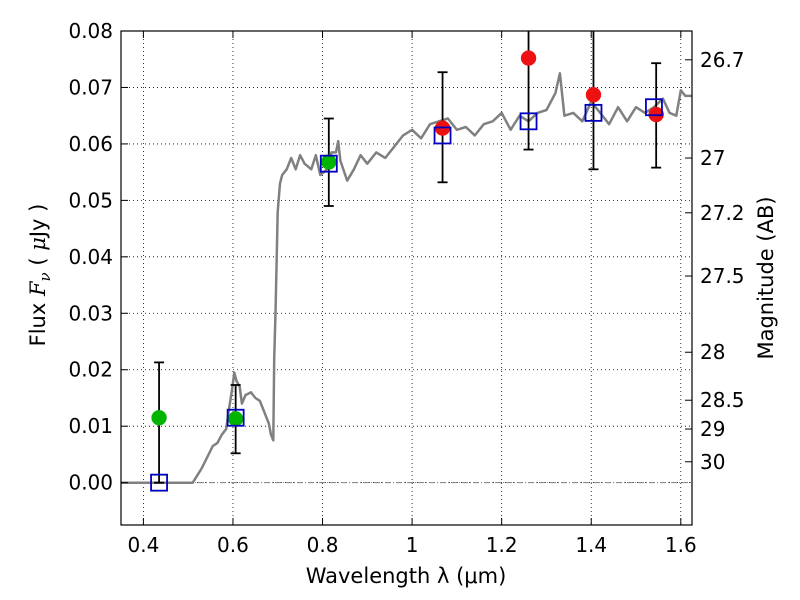 The image size is (800, 600). Describe the element at coordinates (591, 545) in the screenshot. I see `x-tick-label: 1.4` at that location.